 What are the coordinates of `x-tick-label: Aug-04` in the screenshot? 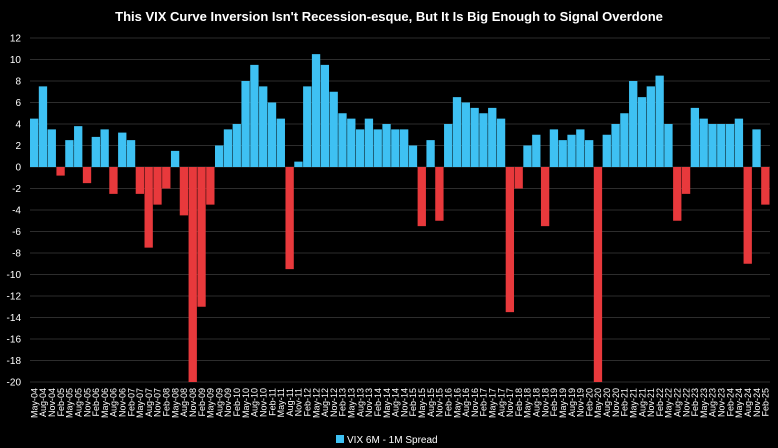 It's located at (43, 402).